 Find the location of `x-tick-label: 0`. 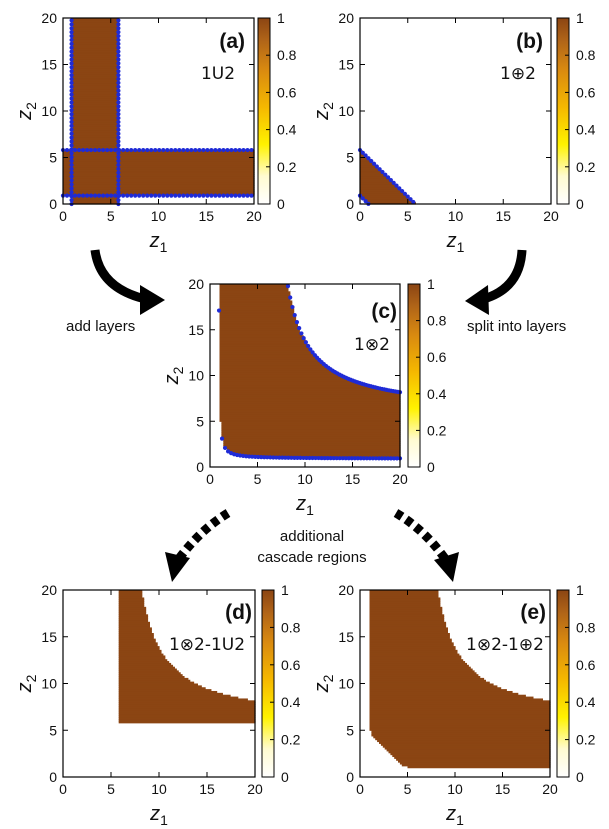

x-tick-label: 0 is located at coordinates (210, 479).